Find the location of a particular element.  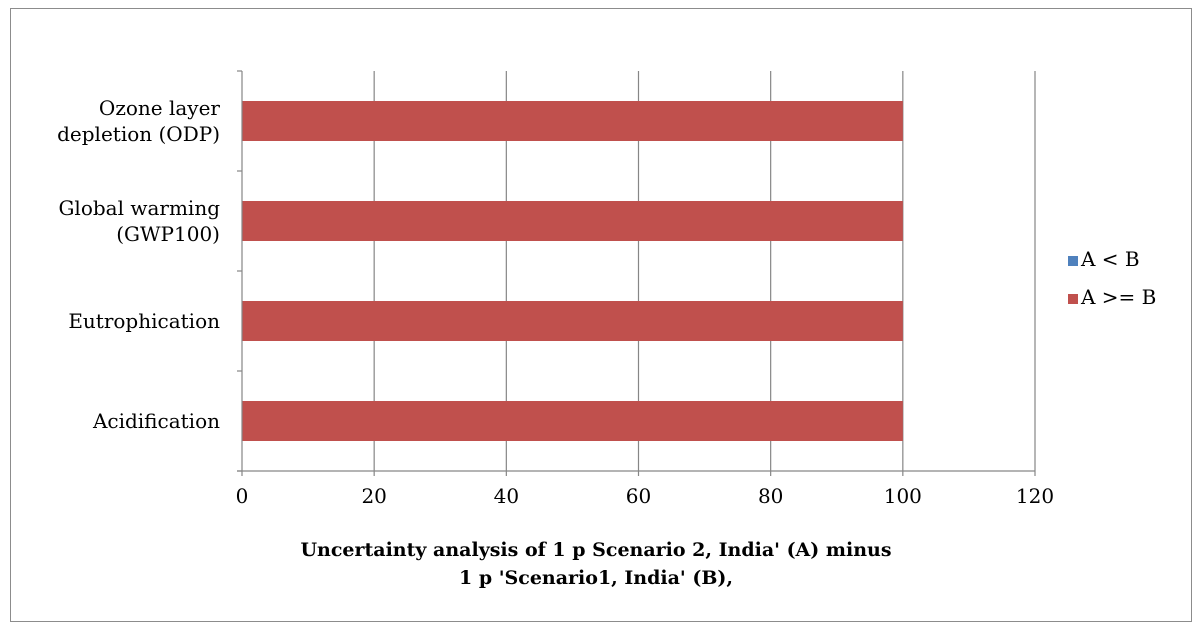

category-label-line: Eutrophication is located at coordinates (144, 321).